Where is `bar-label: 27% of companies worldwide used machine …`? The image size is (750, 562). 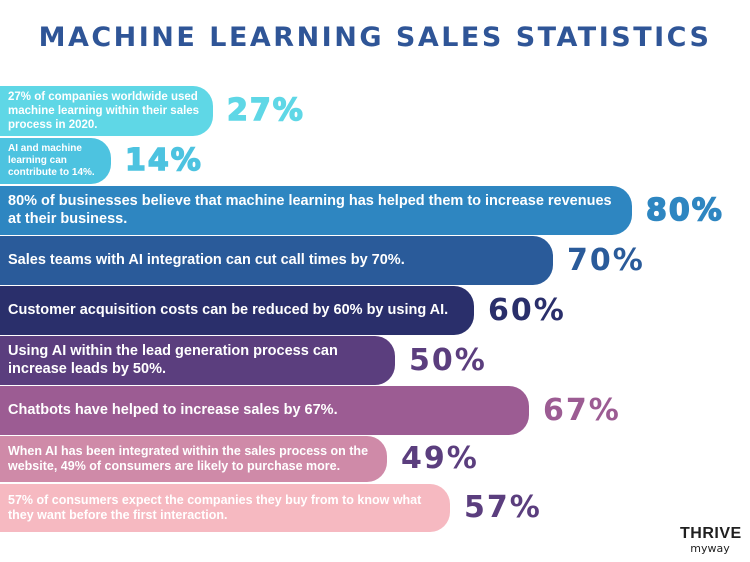
bar-label: 27% of companies worldwide used machine … is located at coordinates (104, 110).